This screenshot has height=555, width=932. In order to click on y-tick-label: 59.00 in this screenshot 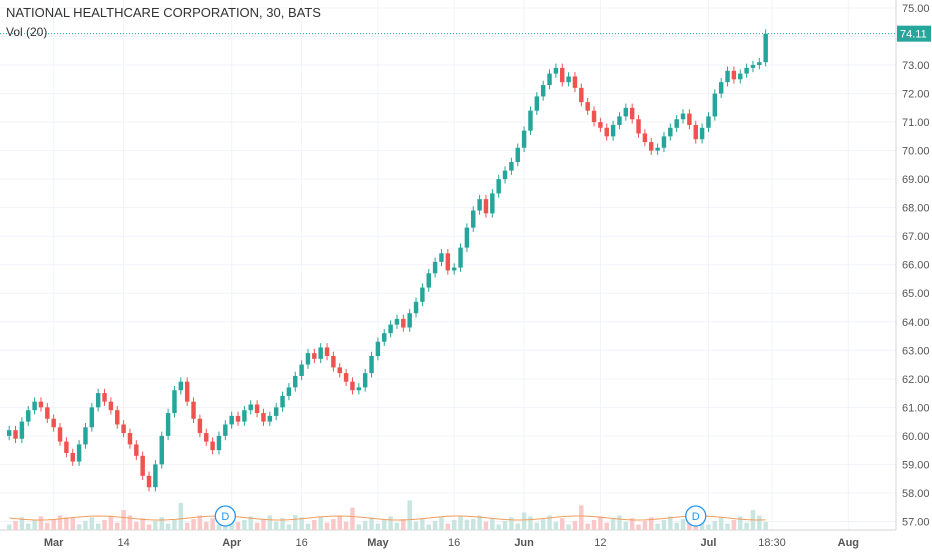, I will do `click(916, 465)`.